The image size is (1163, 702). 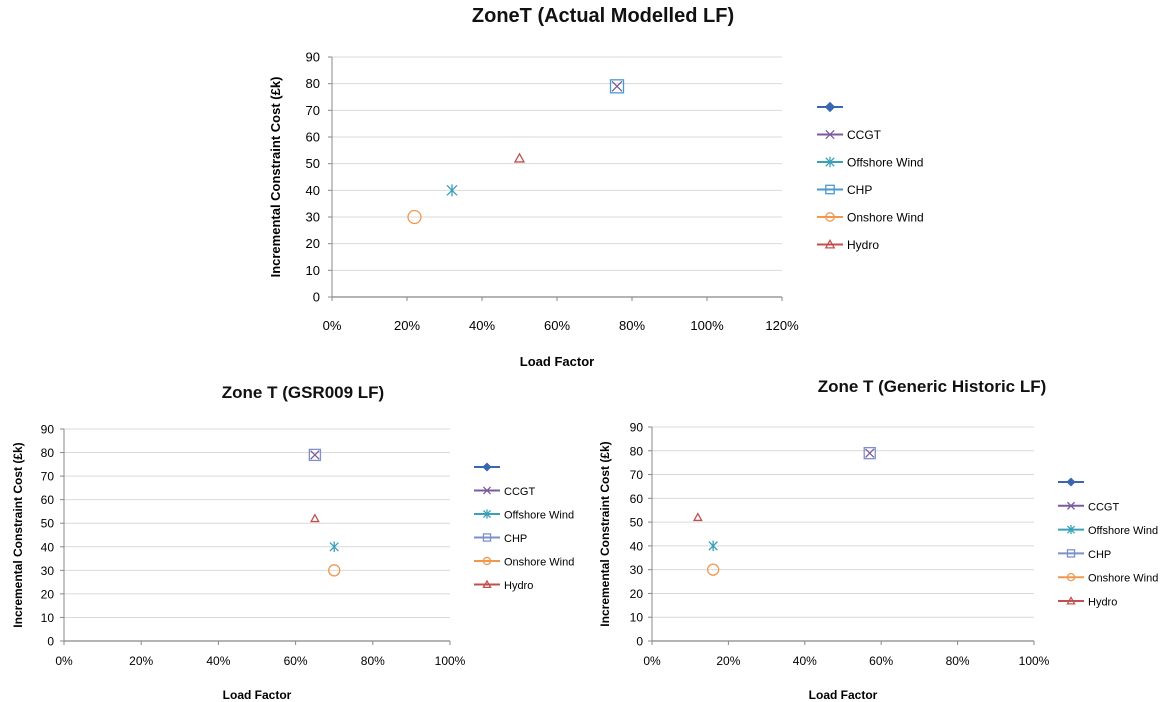 I want to click on chart-title: ZoneT (Actual Modelled LF), so click(x=603, y=16).